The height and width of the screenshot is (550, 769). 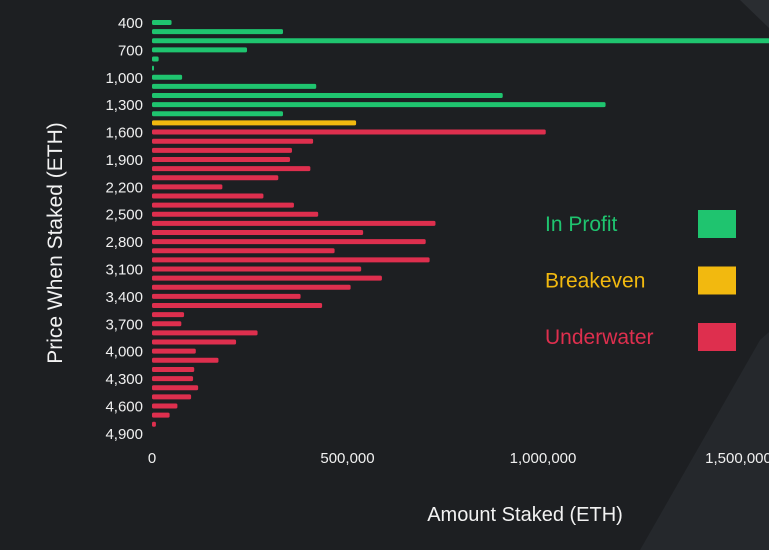 What do you see at coordinates (737, 458) in the screenshot?
I see `x-tick-label: 1,500,000` at bounding box center [737, 458].